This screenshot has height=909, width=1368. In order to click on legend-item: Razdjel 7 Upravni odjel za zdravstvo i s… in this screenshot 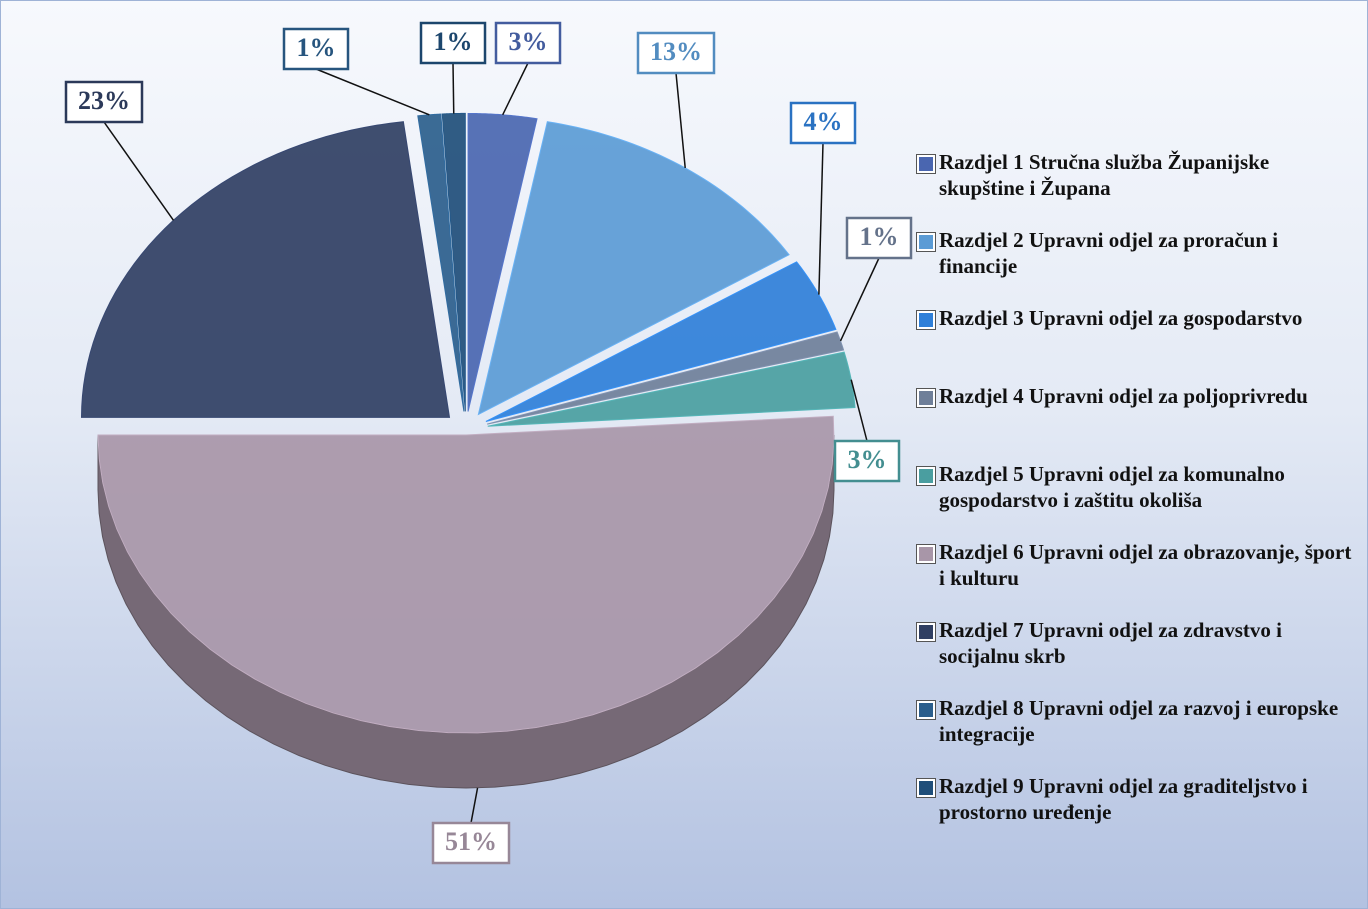, I will do `click(1137, 656)`.